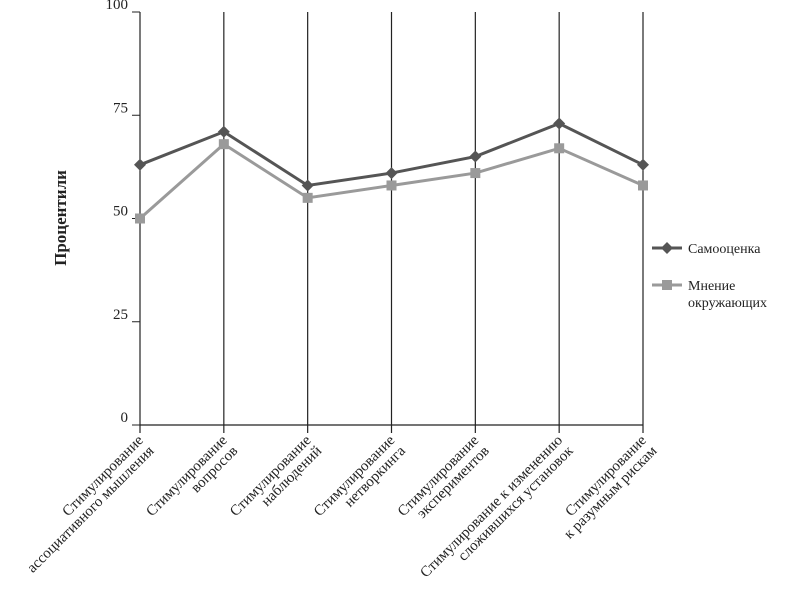 The height and width of the screenshot is (615, 790). Describe the element at coordinates (117, 6) in the screenshot. I see `y-tick-label: 100` at that location.